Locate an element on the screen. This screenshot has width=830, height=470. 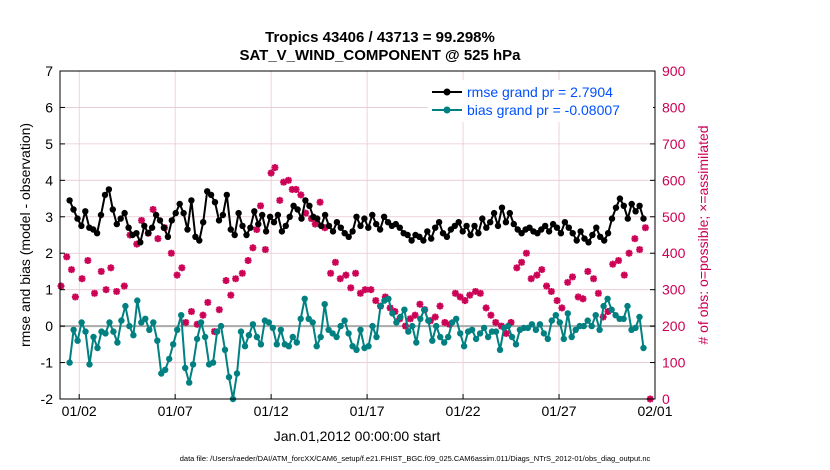
y-right-tick-label: 400 is located at coordinates (674, 253).